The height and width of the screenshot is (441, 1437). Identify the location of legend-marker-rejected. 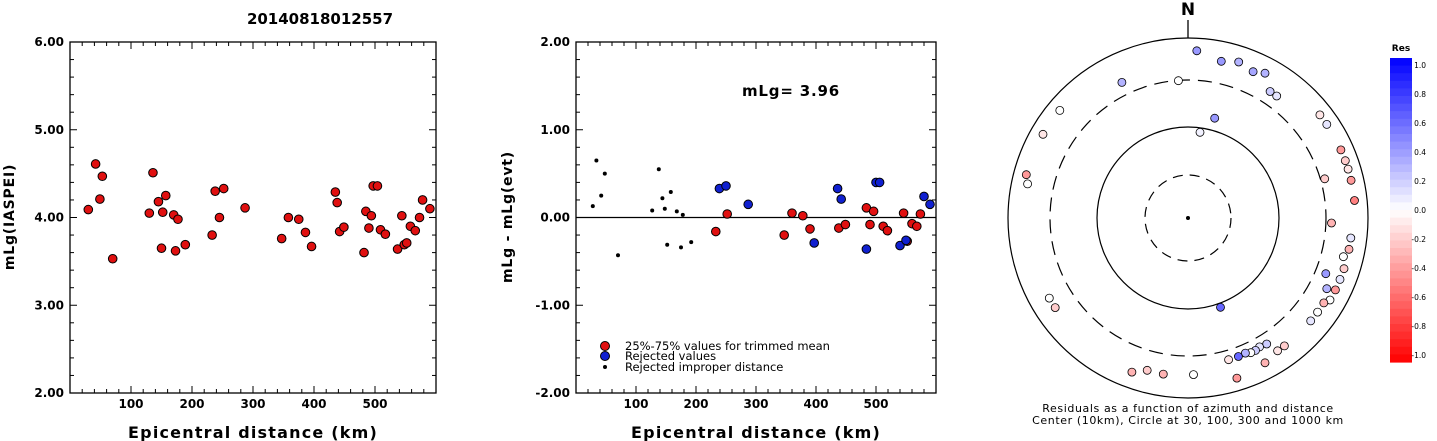
(605, 356).